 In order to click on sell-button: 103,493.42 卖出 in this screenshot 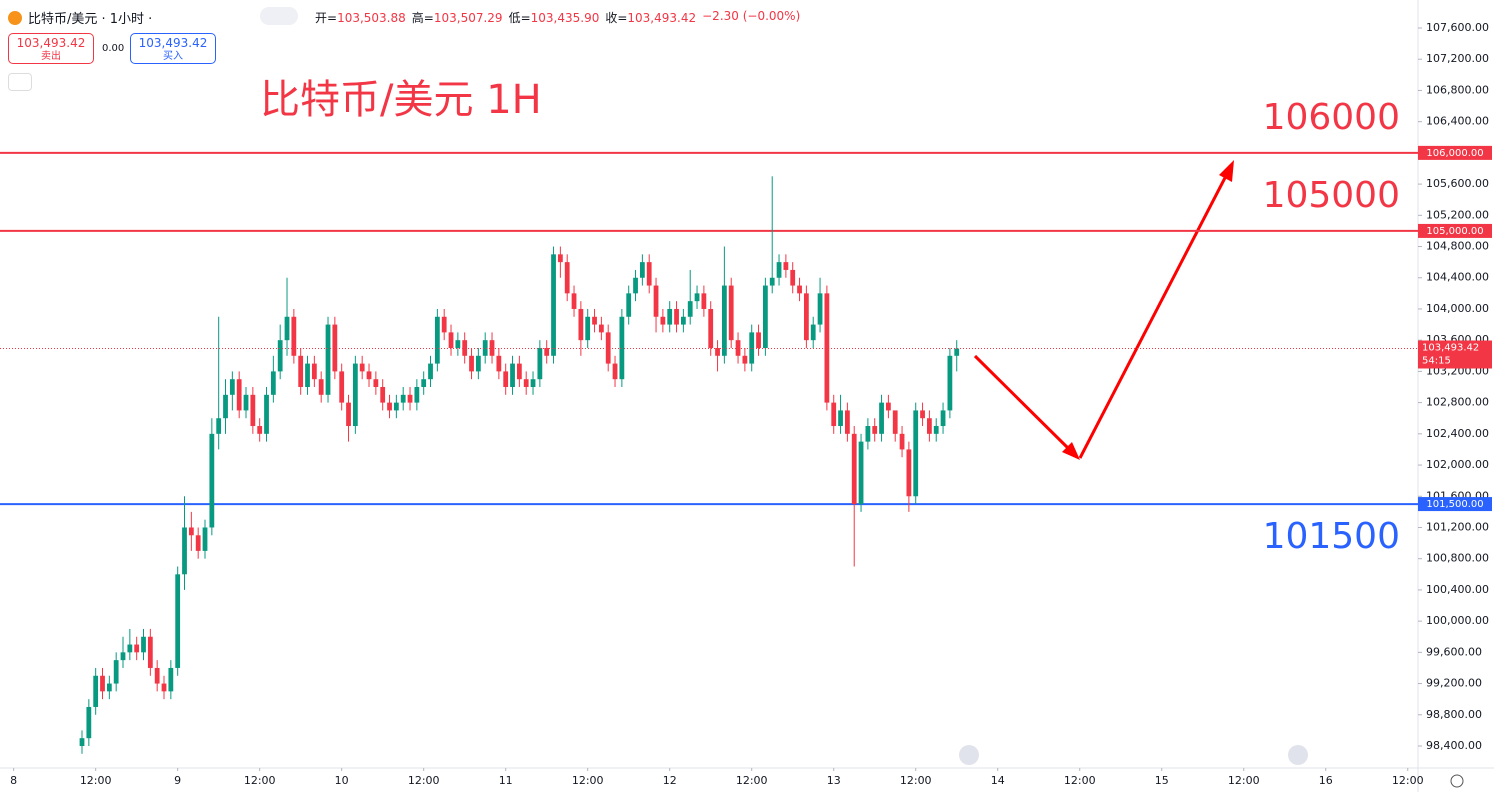, I will do `click(51, 48)`.